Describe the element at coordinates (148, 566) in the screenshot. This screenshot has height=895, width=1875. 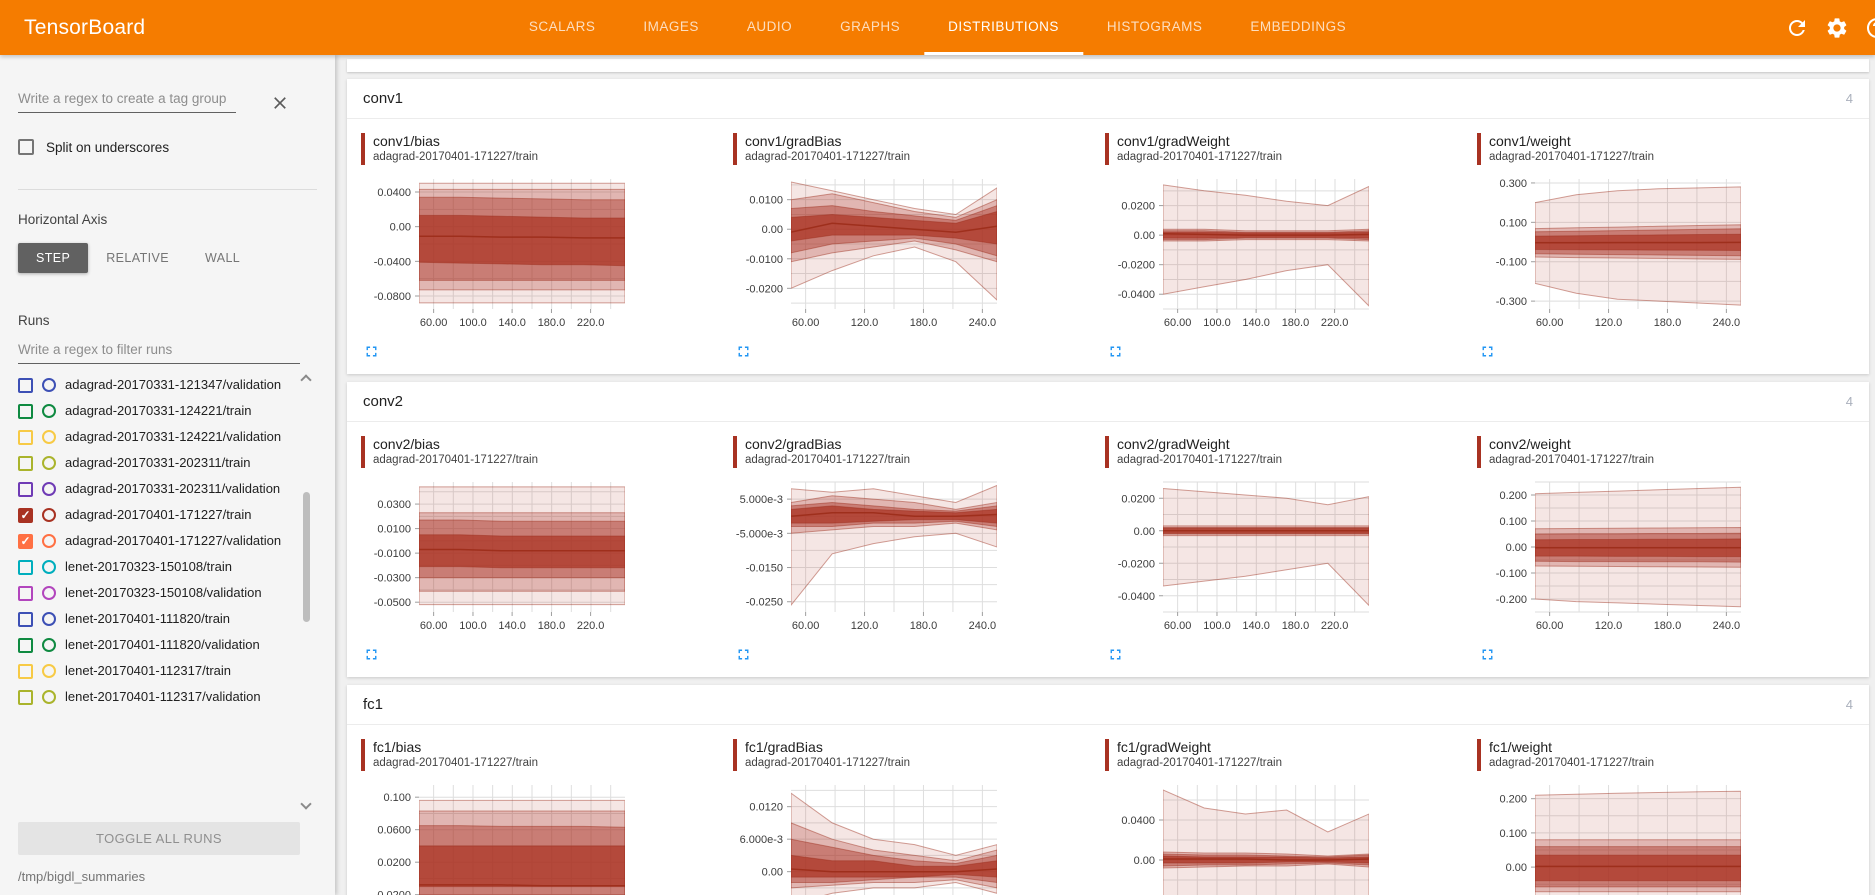
I see `run-label: lenet-20170323-150108/train` at that location.